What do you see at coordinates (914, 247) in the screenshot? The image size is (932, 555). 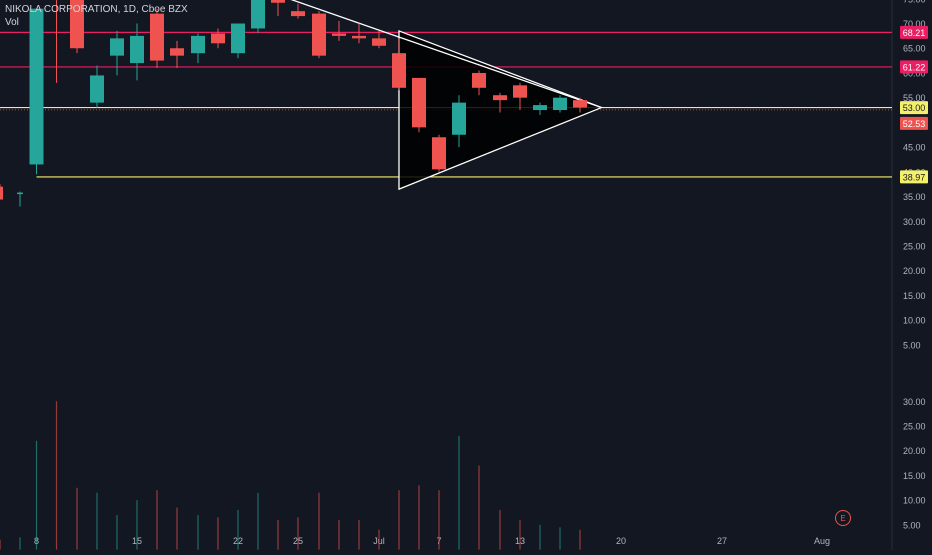 I see `price-tick-label: 25.00` at bounding box center [914, 247].